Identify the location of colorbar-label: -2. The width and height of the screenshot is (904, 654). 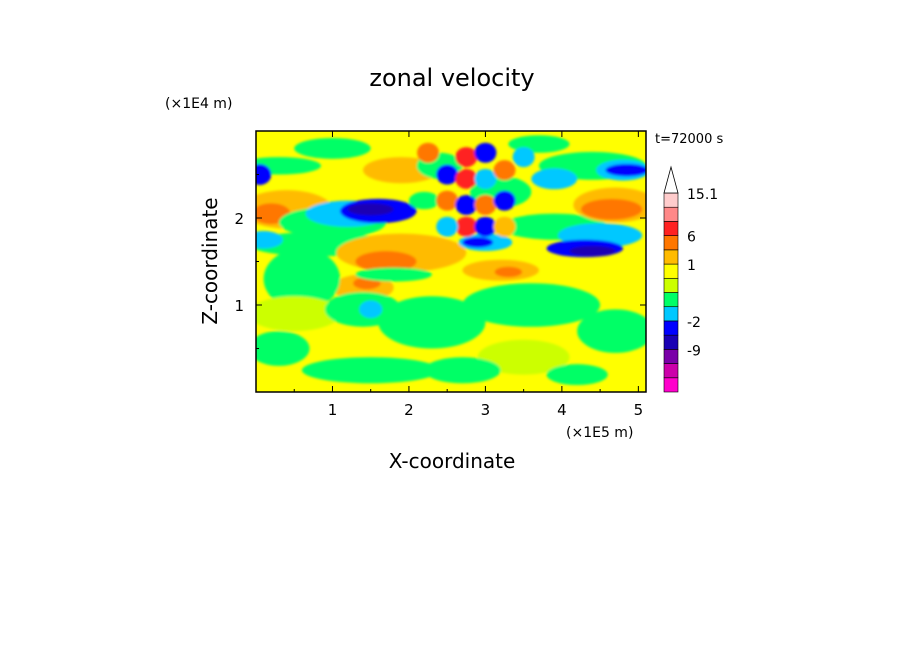
(694, 323).